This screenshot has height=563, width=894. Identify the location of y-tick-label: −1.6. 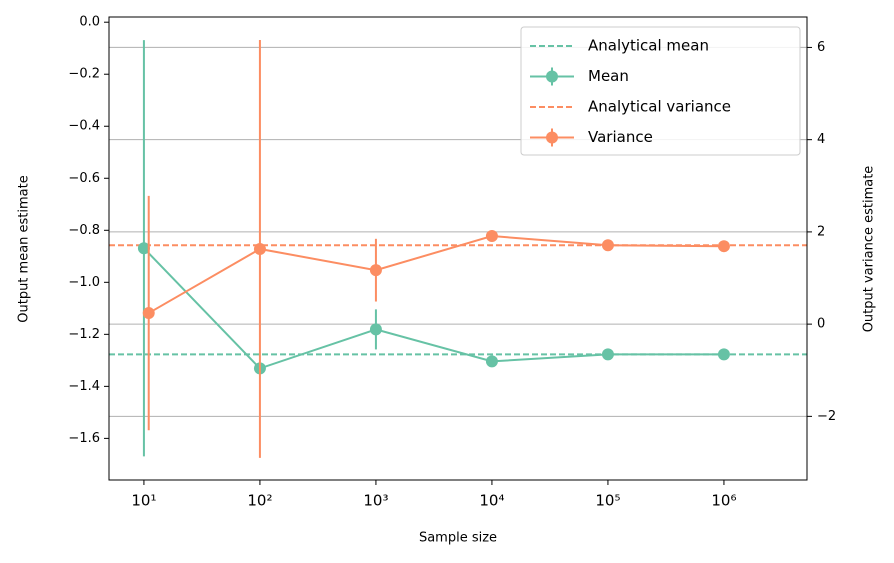
(84, 438).